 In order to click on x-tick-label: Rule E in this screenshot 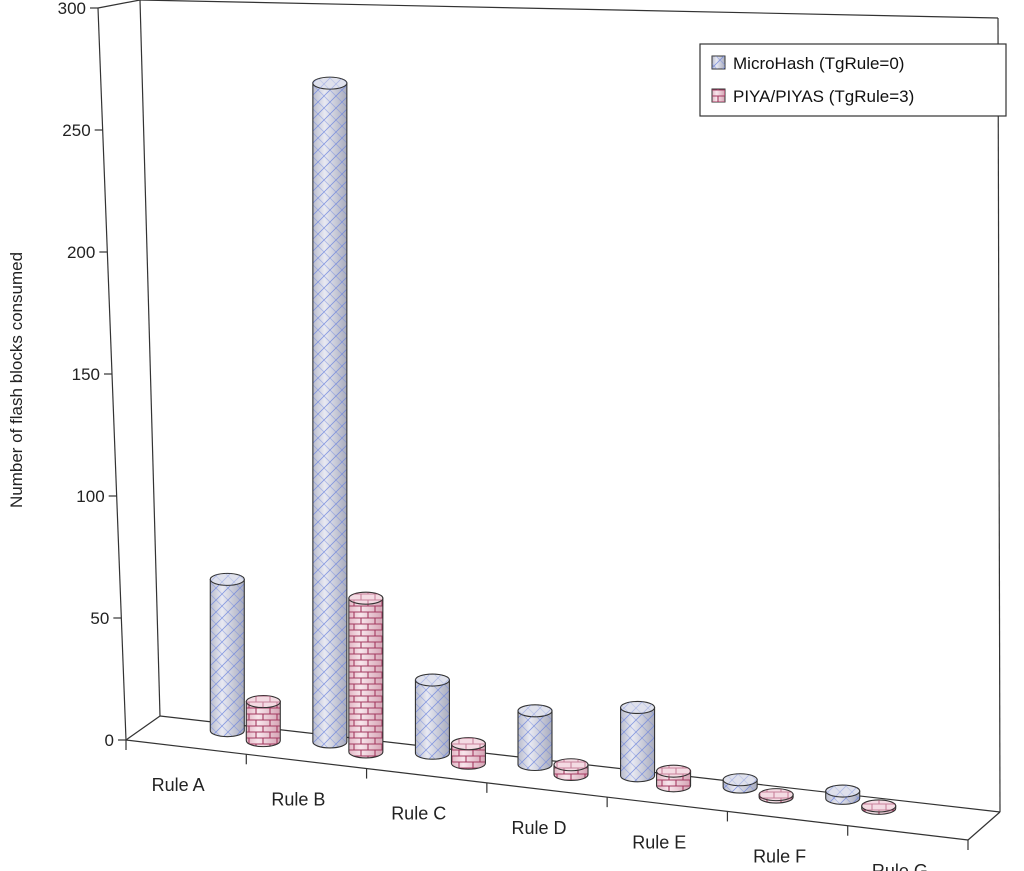, I will do `click(659, 842)`.